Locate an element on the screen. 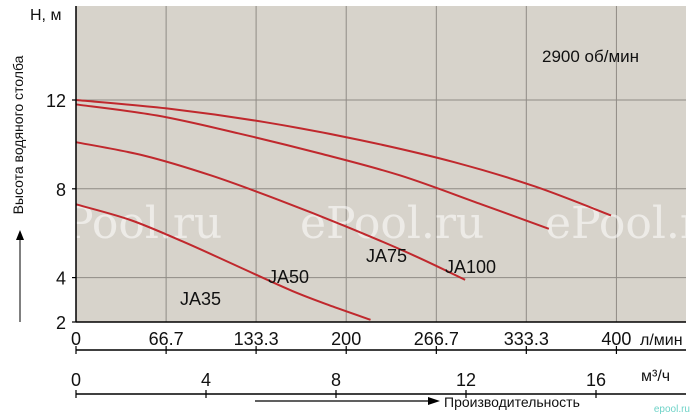 The height and width of the screenshot is (417, 699). curve-ja35 is located at coordinates (223, 262).